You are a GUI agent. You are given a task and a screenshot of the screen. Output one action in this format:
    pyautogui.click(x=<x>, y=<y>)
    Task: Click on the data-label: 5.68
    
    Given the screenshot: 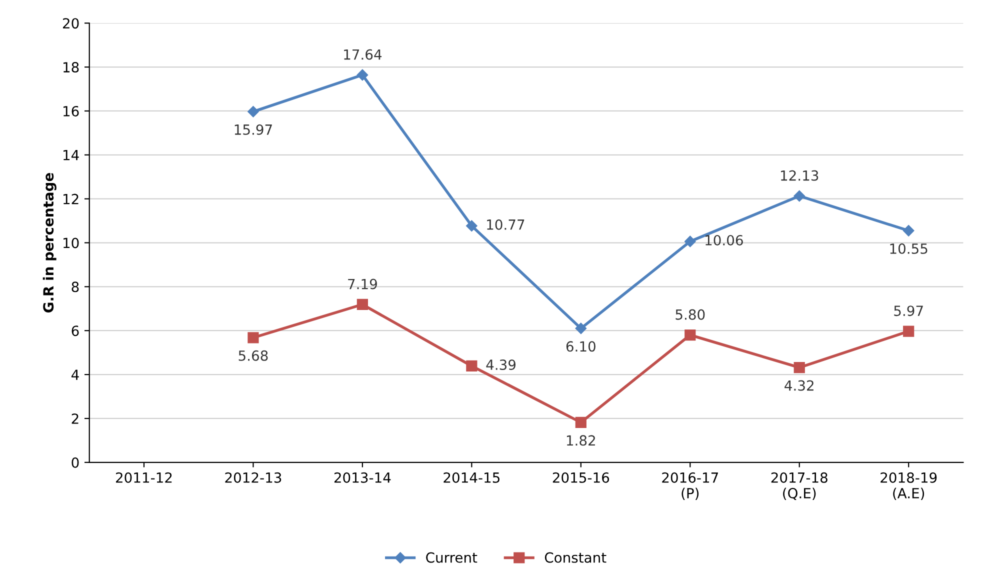 What is the action you would take?
    pyautogui.click(x=253, y=355)
    